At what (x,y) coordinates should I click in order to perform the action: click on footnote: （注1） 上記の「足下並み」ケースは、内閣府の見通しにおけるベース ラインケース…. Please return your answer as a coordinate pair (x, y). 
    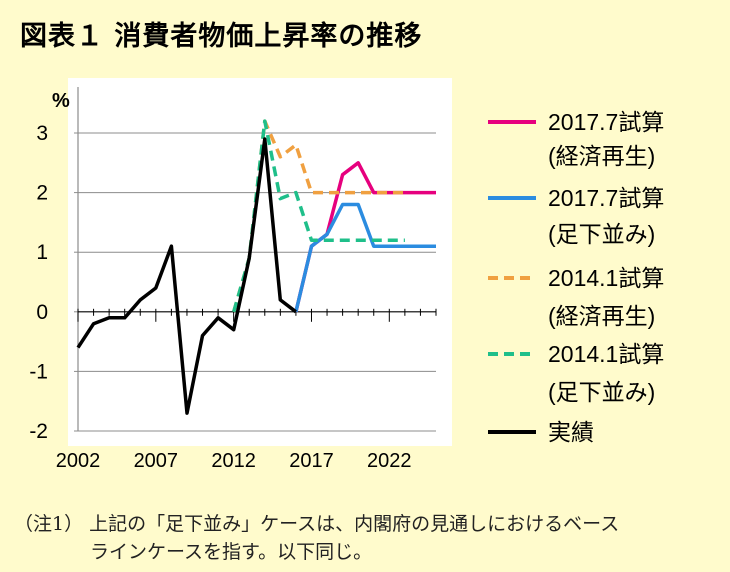
    Looking at the image, I should click on (316, 538).